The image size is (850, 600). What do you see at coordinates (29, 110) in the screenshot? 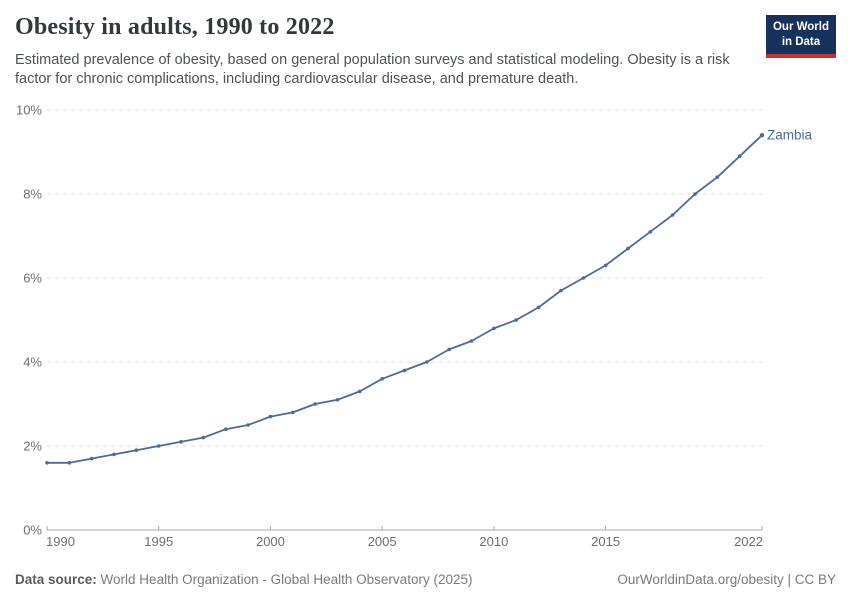
I see `y-tick-label: 10%` at bounding box center [29, 110].